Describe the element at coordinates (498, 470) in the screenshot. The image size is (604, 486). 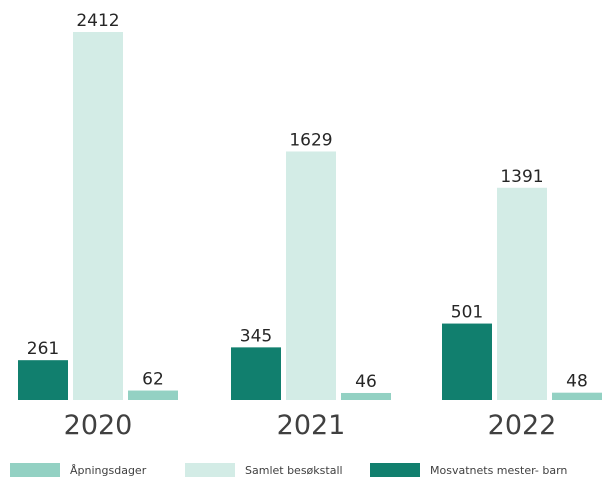
I see `legend-label-mosvatnets-mester-barn: Mosvatnets mester- barn` at that location.